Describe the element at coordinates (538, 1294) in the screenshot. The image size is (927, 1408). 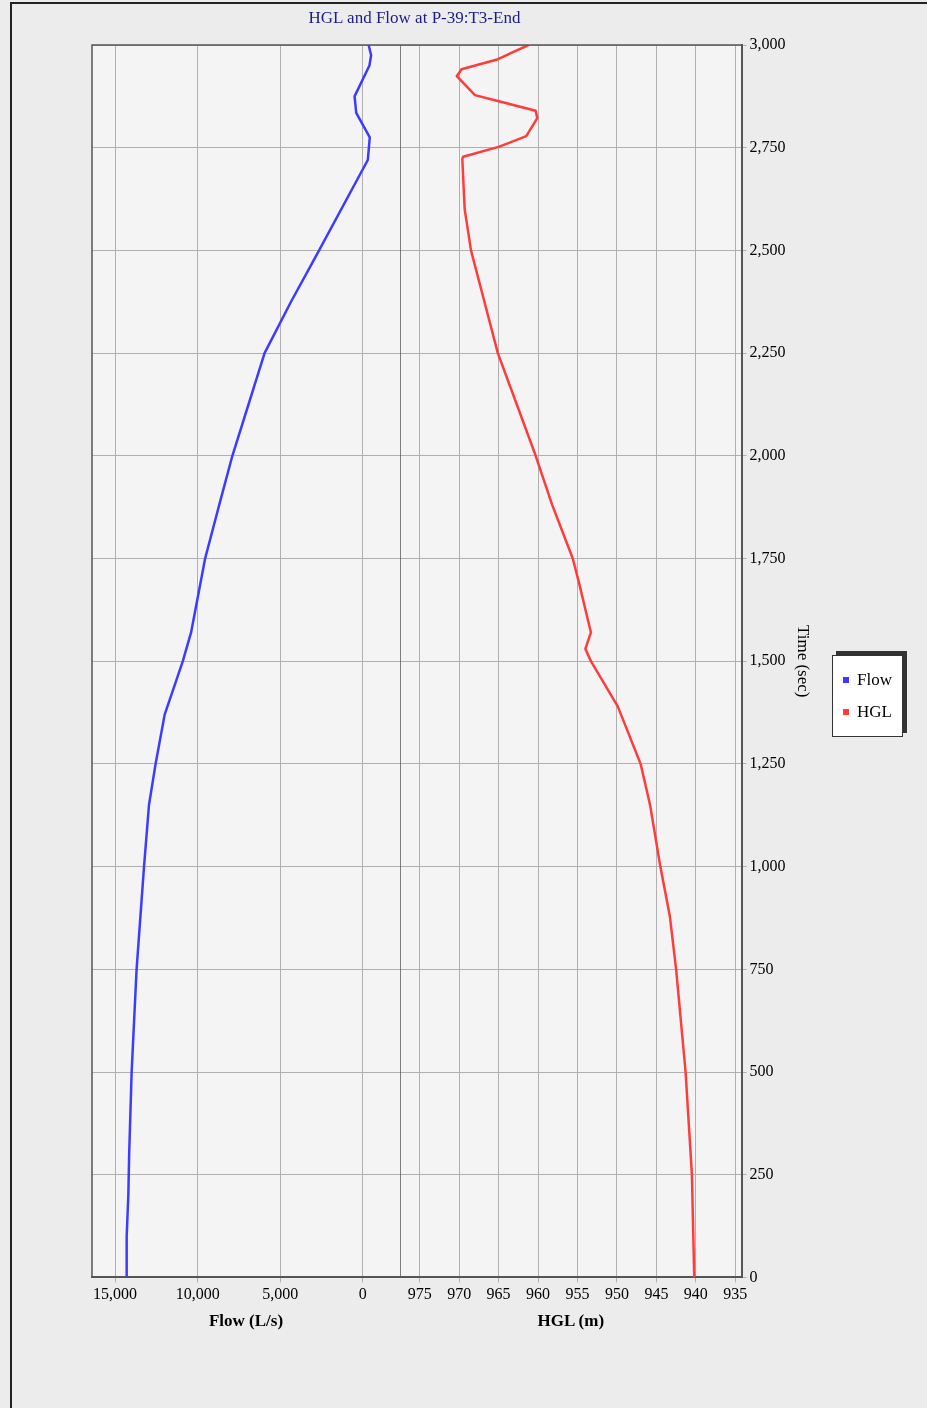
I see `x-tick-label: 960` at that location.